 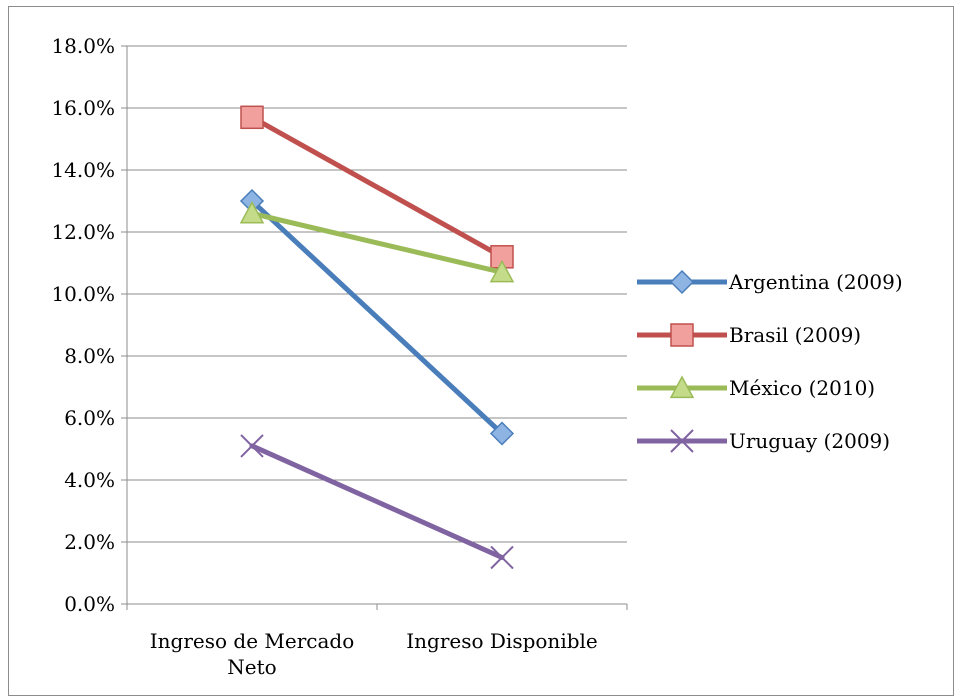 What do you see at coordinates (815, 282) in the screenshot?
I see `legend-label: Argentina (2009)` at bounding box center [815, 282].